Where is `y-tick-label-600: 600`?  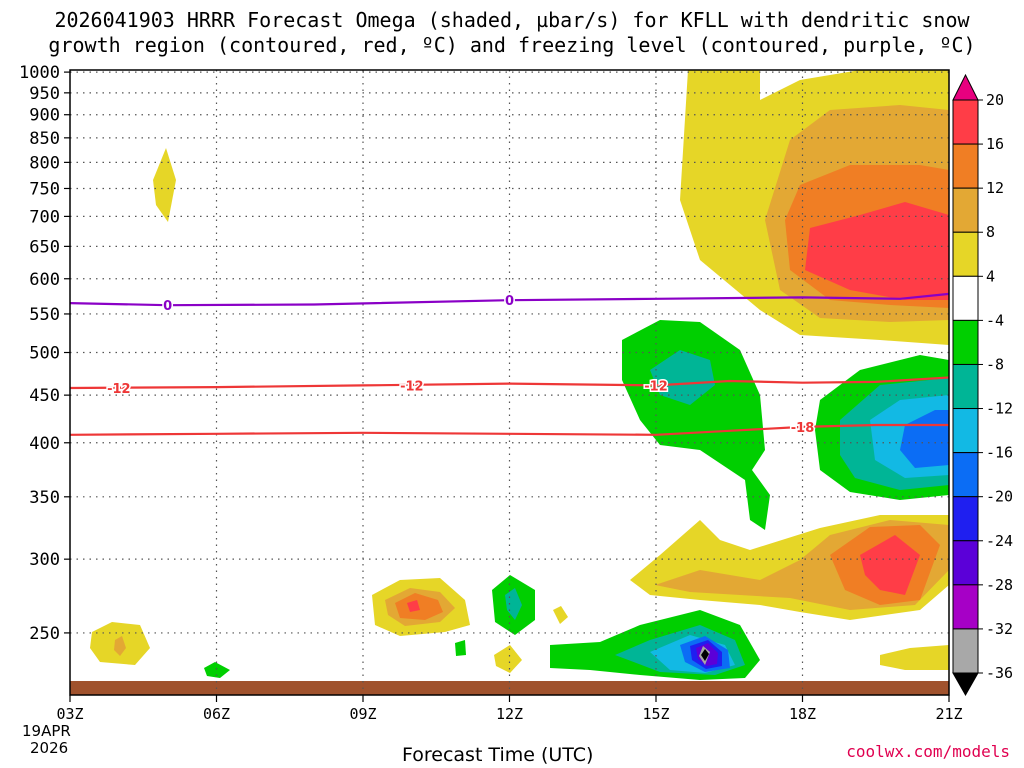
y-tick-label-600: 600 is located at coordinates (44, 280).